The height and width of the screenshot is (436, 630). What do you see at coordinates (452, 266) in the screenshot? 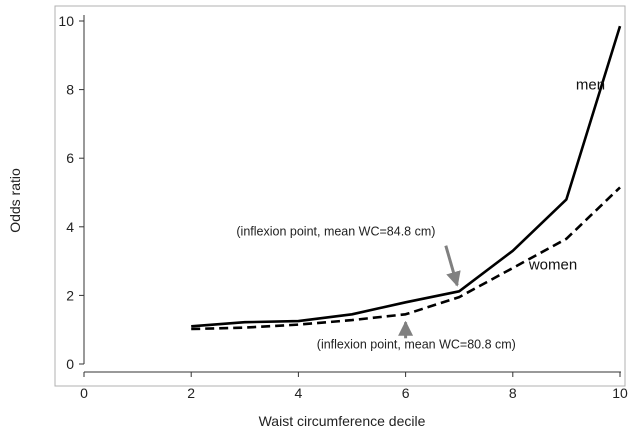
I see `annotation-arrow-men` at bounding box center [452, 266].